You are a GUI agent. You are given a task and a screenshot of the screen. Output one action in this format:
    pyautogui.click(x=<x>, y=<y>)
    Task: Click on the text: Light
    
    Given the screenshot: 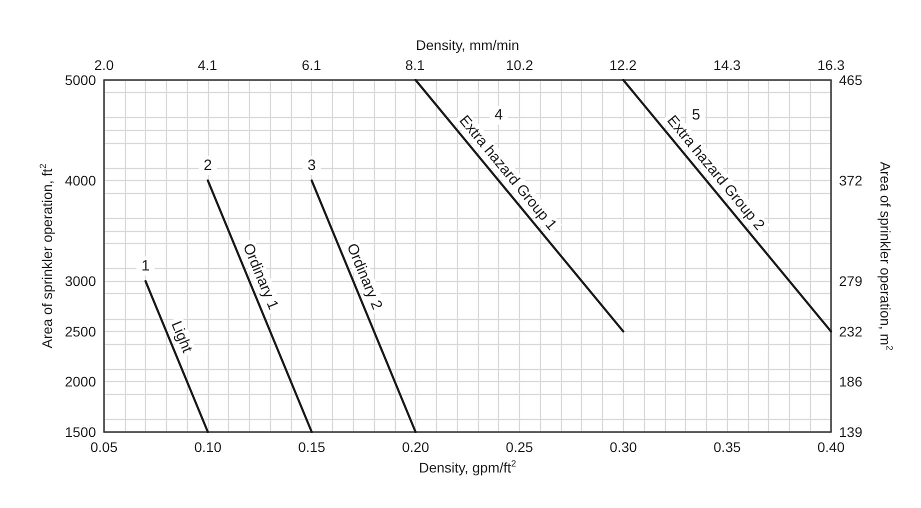 What is the action you would take?
    pyautogui.click(x=181, y=337)
    